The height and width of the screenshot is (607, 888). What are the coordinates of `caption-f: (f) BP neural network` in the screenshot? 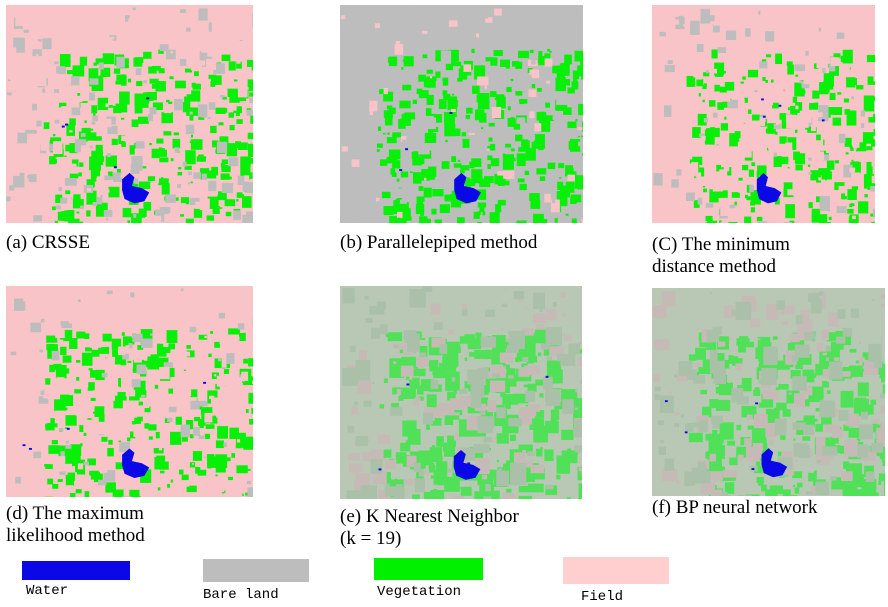 It's located at (735, 507).